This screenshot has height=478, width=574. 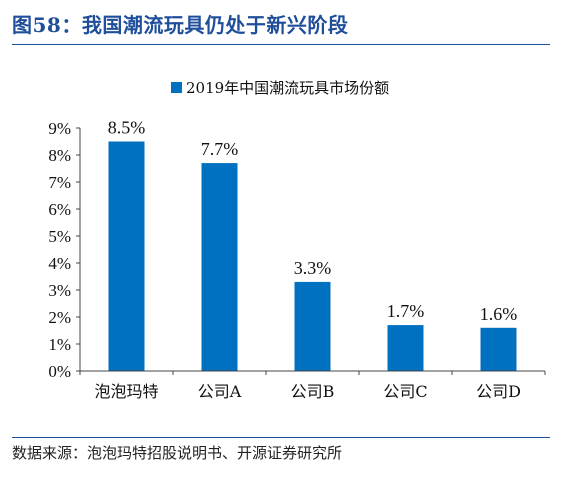 I want to click on data-label: 7.7%, so click(x=220, y=149).